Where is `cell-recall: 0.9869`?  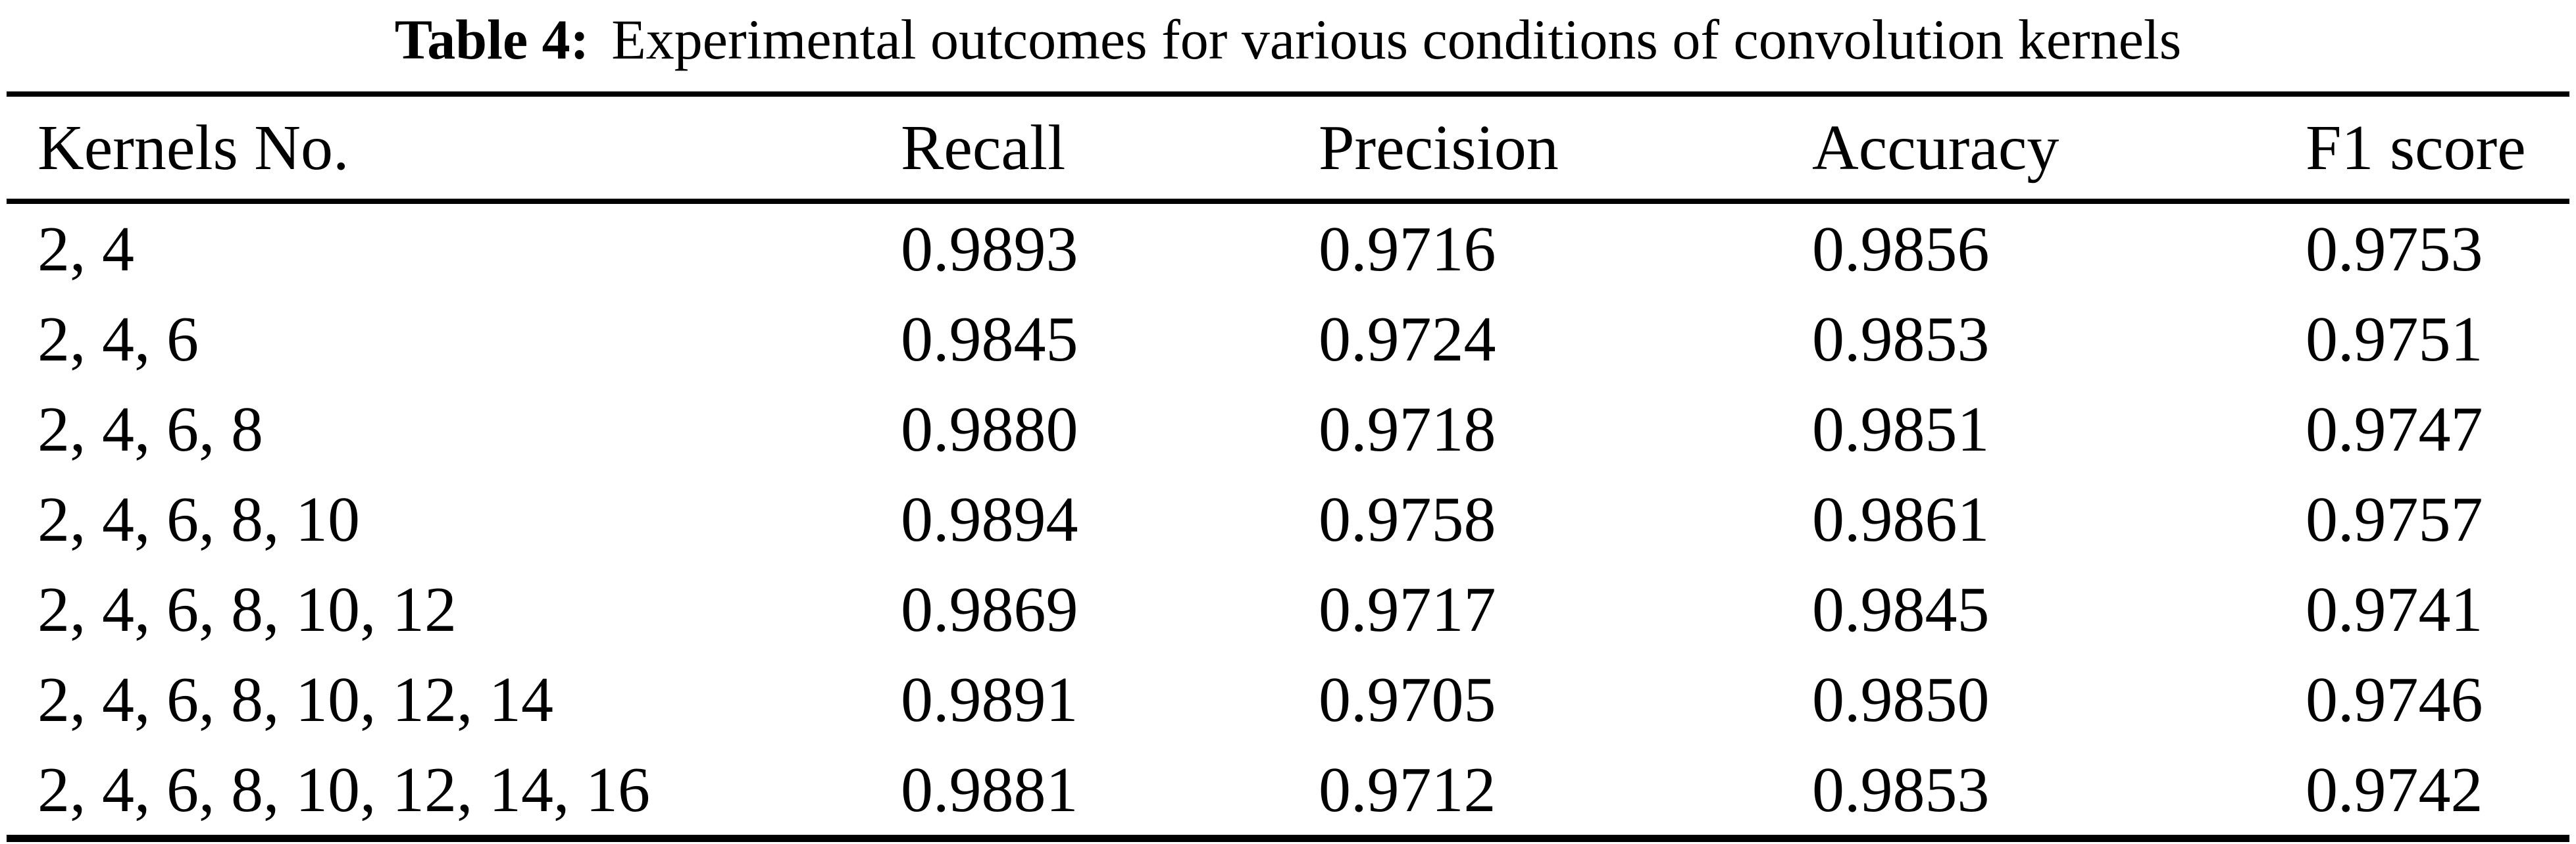 cell-recall: 0.9869 is located at coordinates (989, 609).